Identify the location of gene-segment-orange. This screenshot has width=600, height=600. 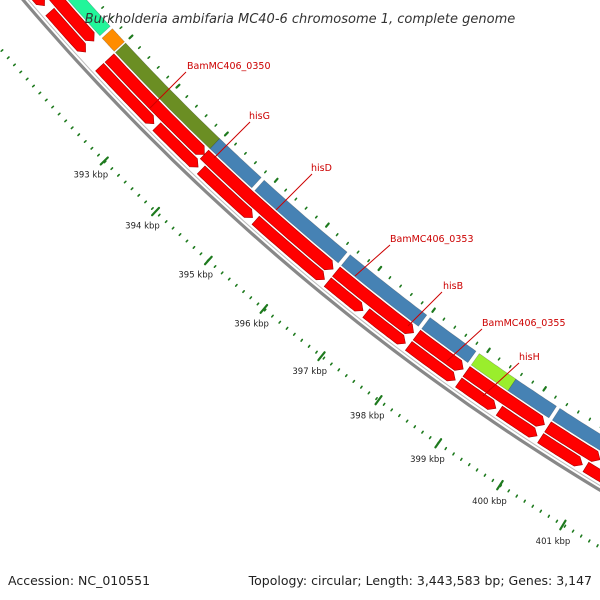
(113, 40).